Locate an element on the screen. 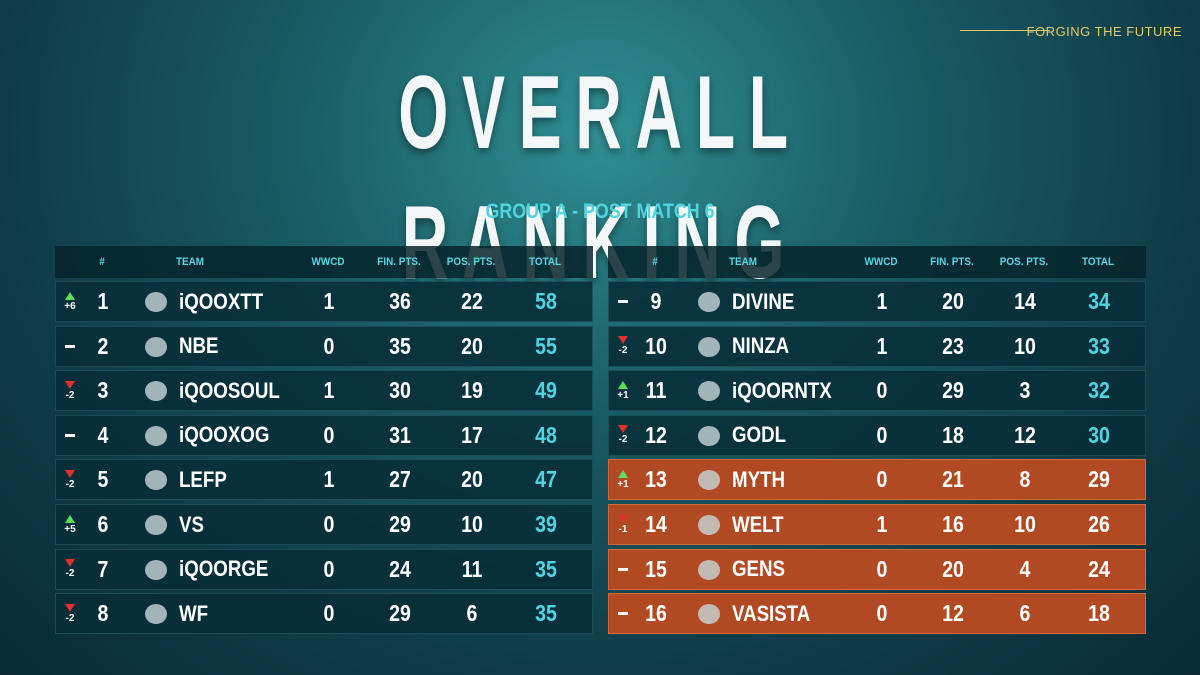 This screenshot has width=1200, height=675. rank: 2 is located at coordinates (103, 345).